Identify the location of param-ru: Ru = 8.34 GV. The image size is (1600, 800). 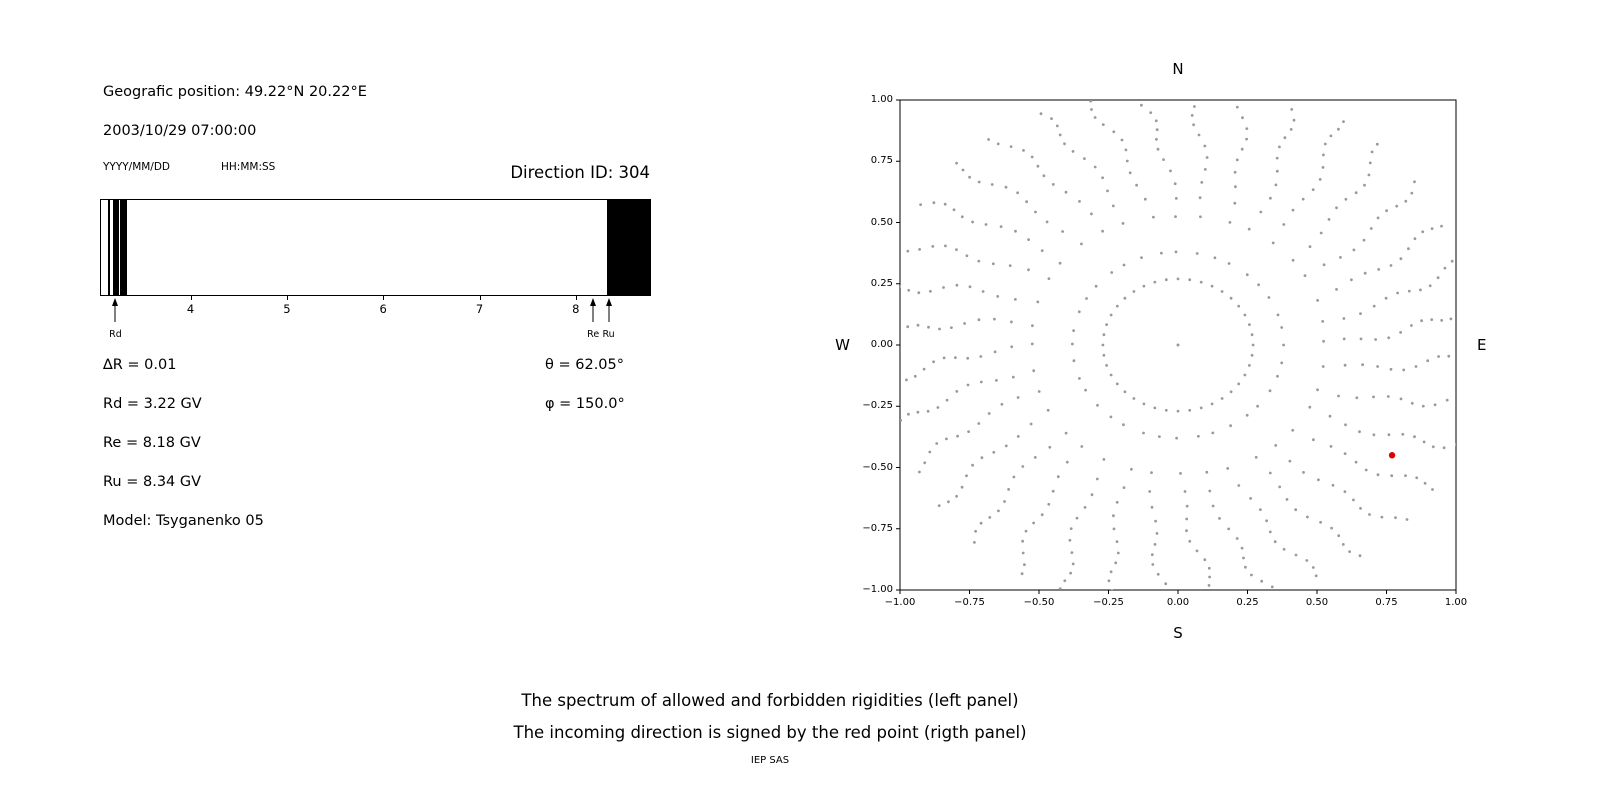
(152, 482).